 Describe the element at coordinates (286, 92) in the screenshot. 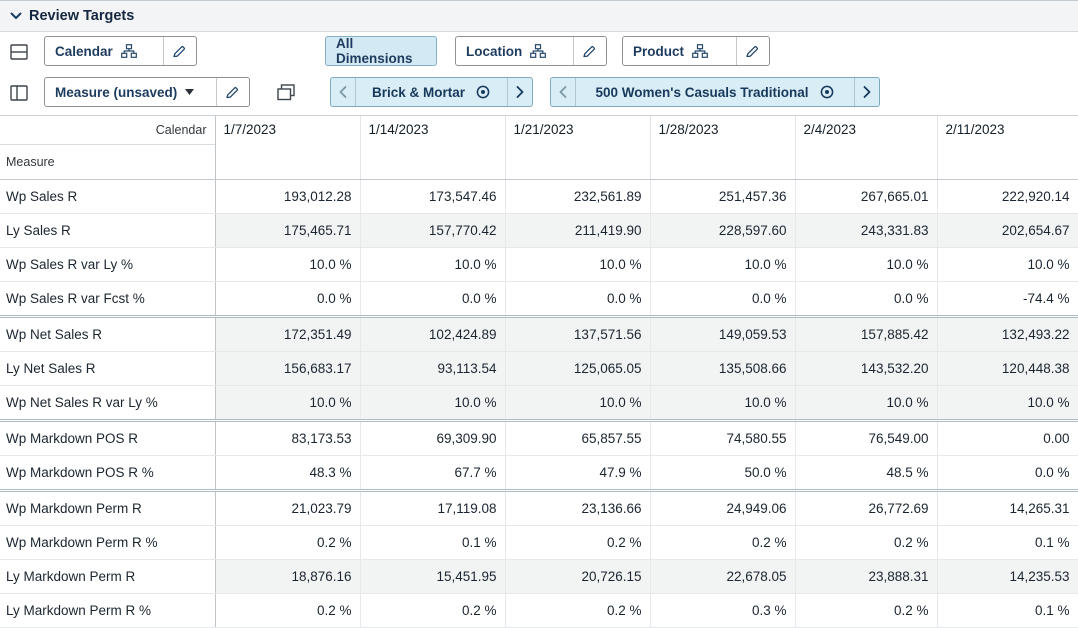

I see `windows-layout-icon` at that location.